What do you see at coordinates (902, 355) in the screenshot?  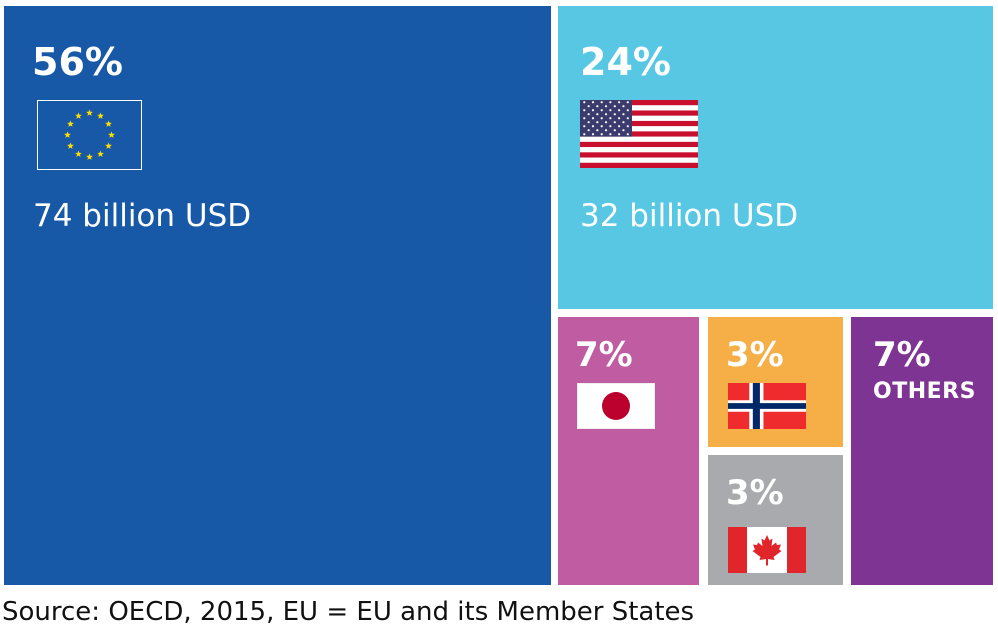 I see `others-percent: 7%` at bounding box center [902, 355].